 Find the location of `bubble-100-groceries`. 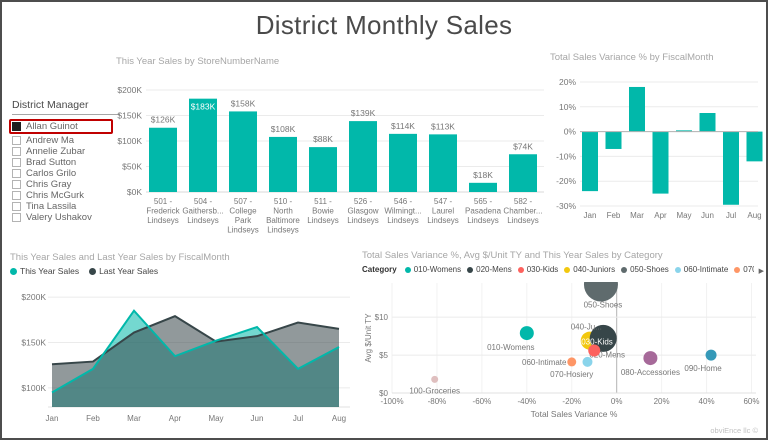

bubble-100-groceries is located at coordinates (435, 379).